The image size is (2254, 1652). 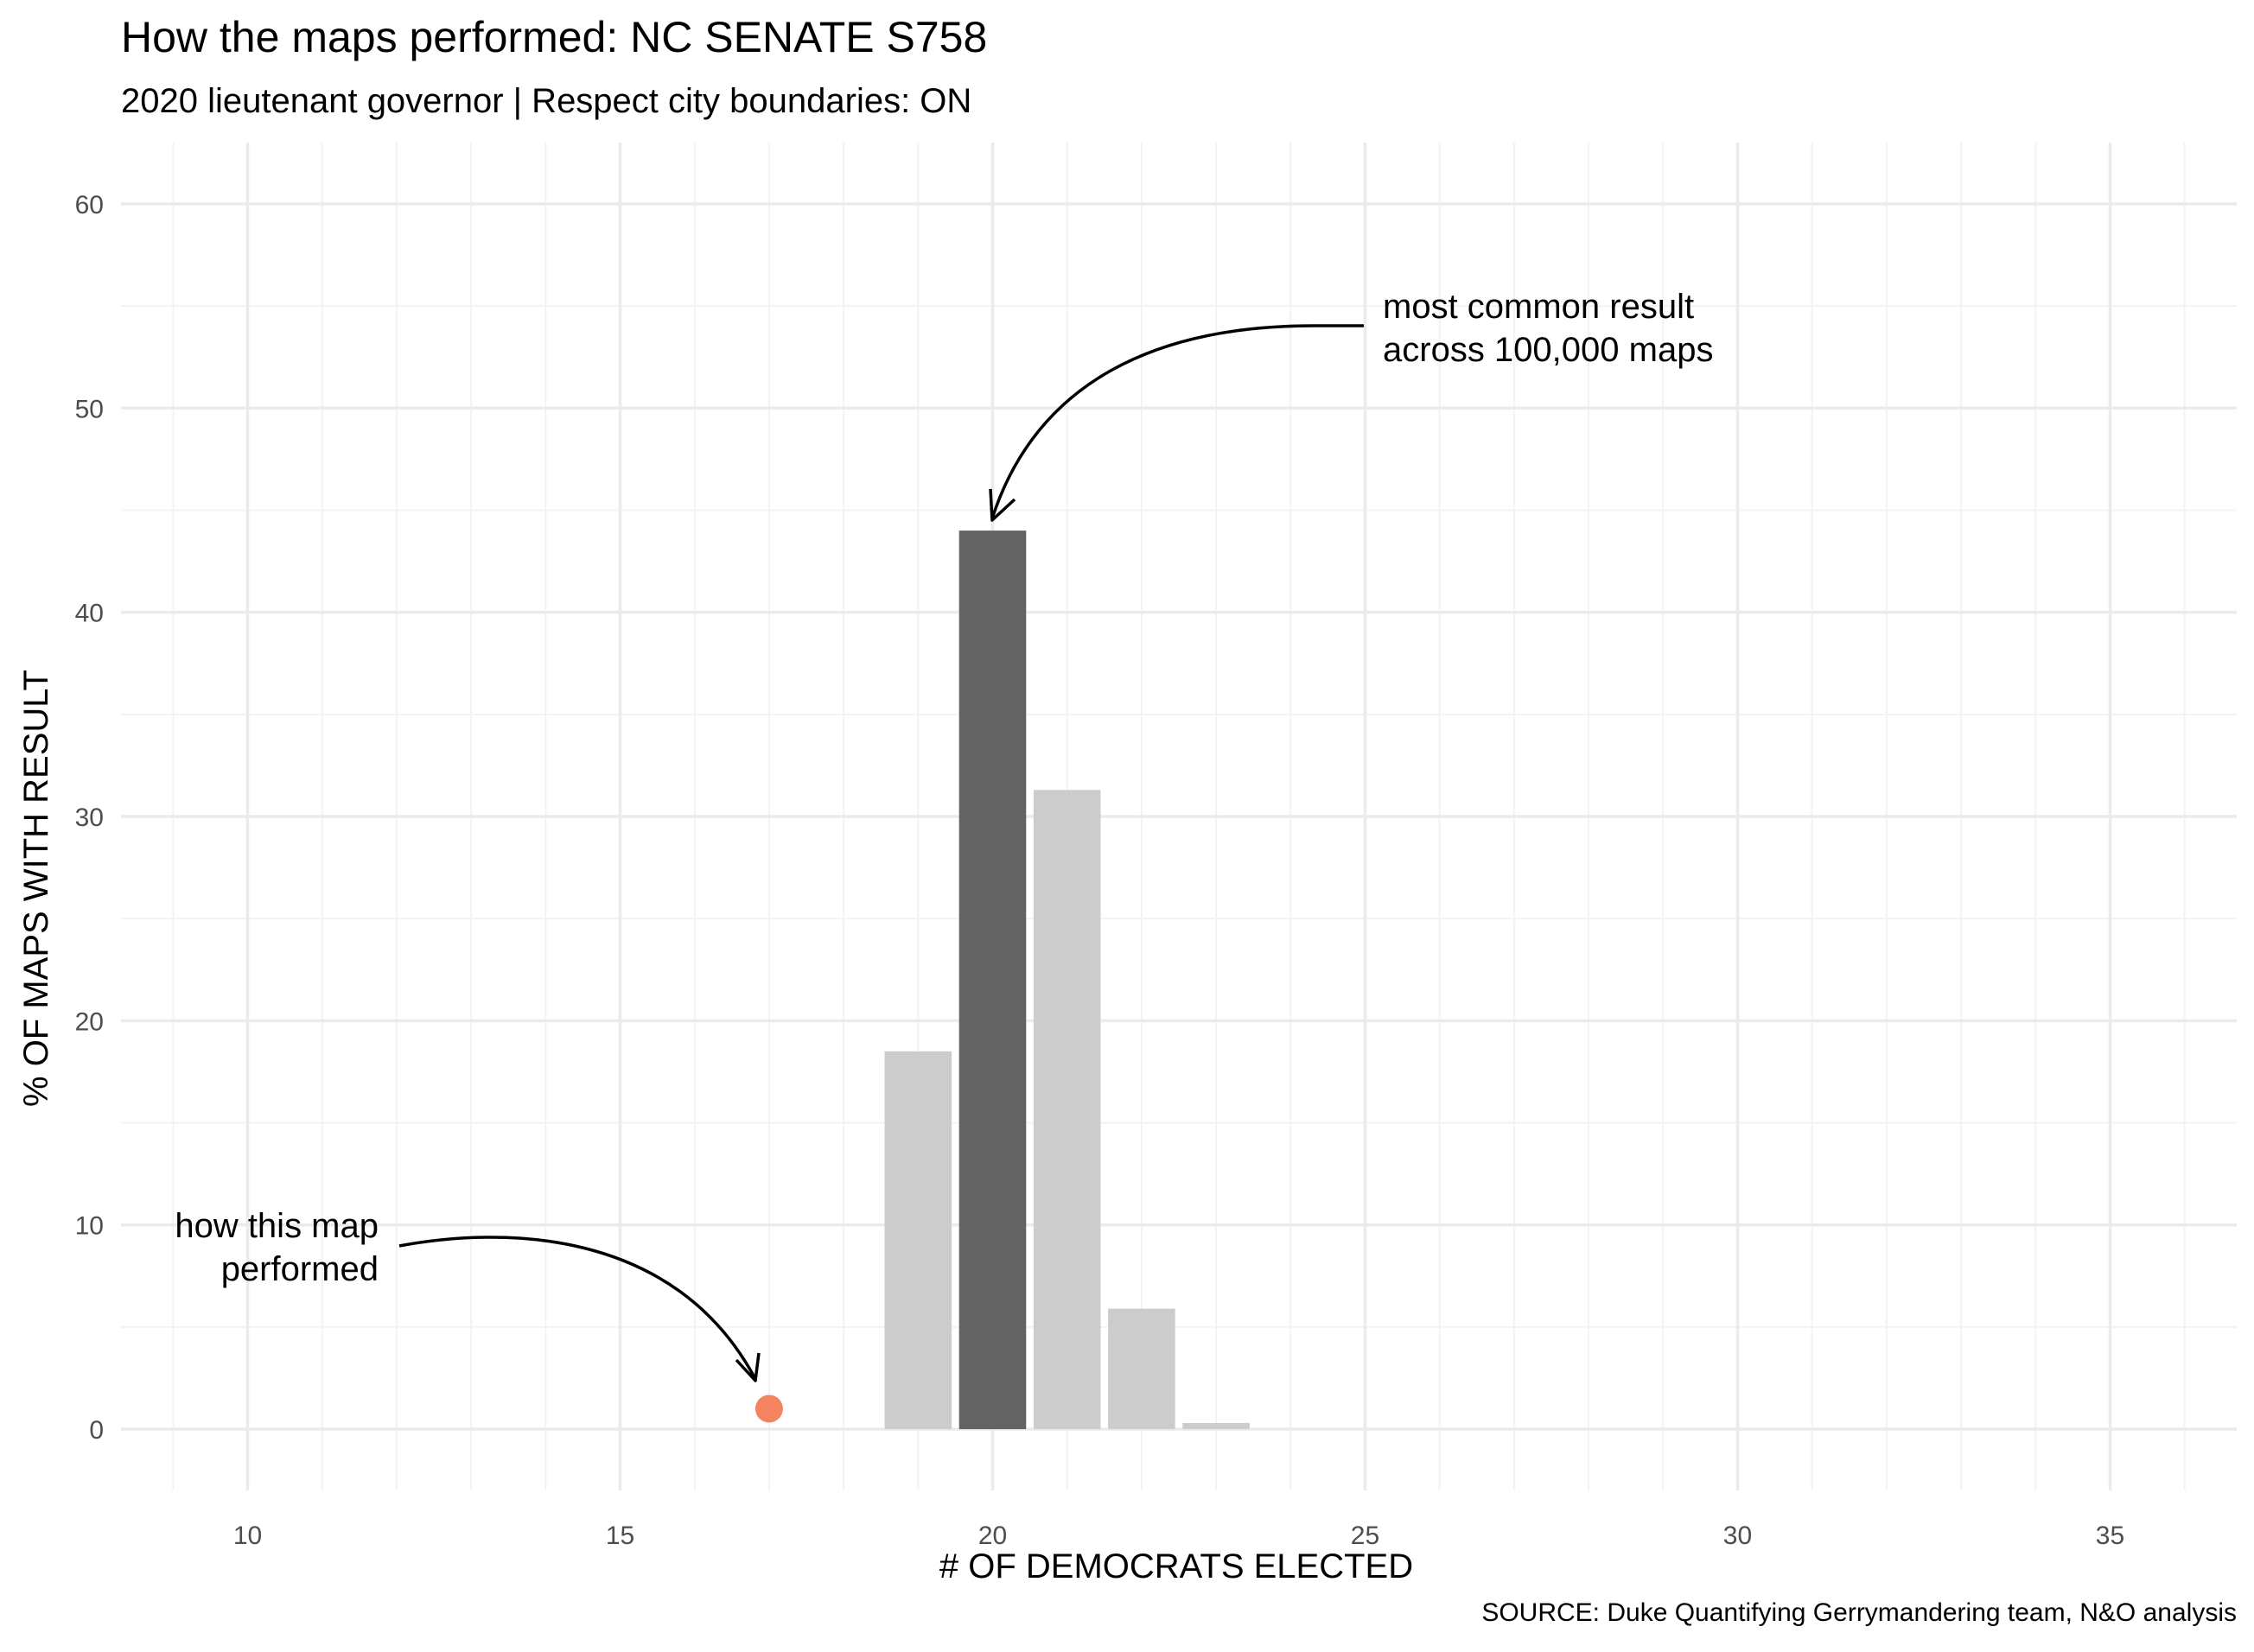 What do you see at coordinates (89, 205) in the screenshot?
I see `y-tick-label: 60` at bounding box center [89, 205].